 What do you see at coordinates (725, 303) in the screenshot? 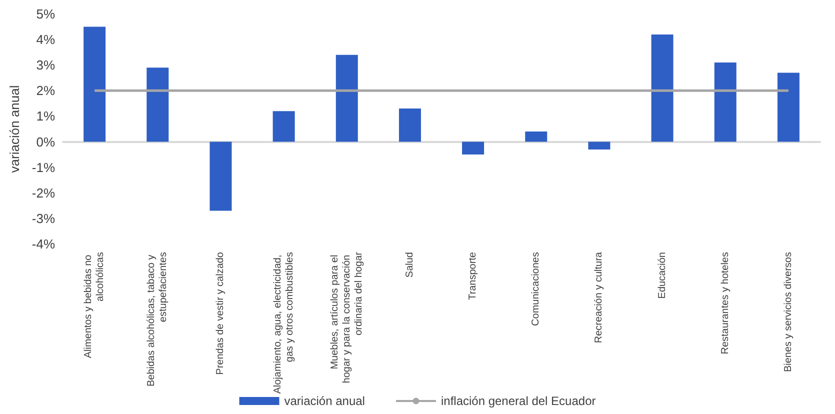
I see `x-tick-label: Restaurantes y hoteles` at bounding box center [725, 303].